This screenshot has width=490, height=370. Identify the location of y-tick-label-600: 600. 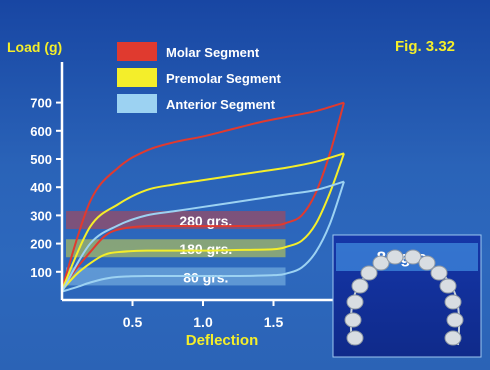
(41, 131).